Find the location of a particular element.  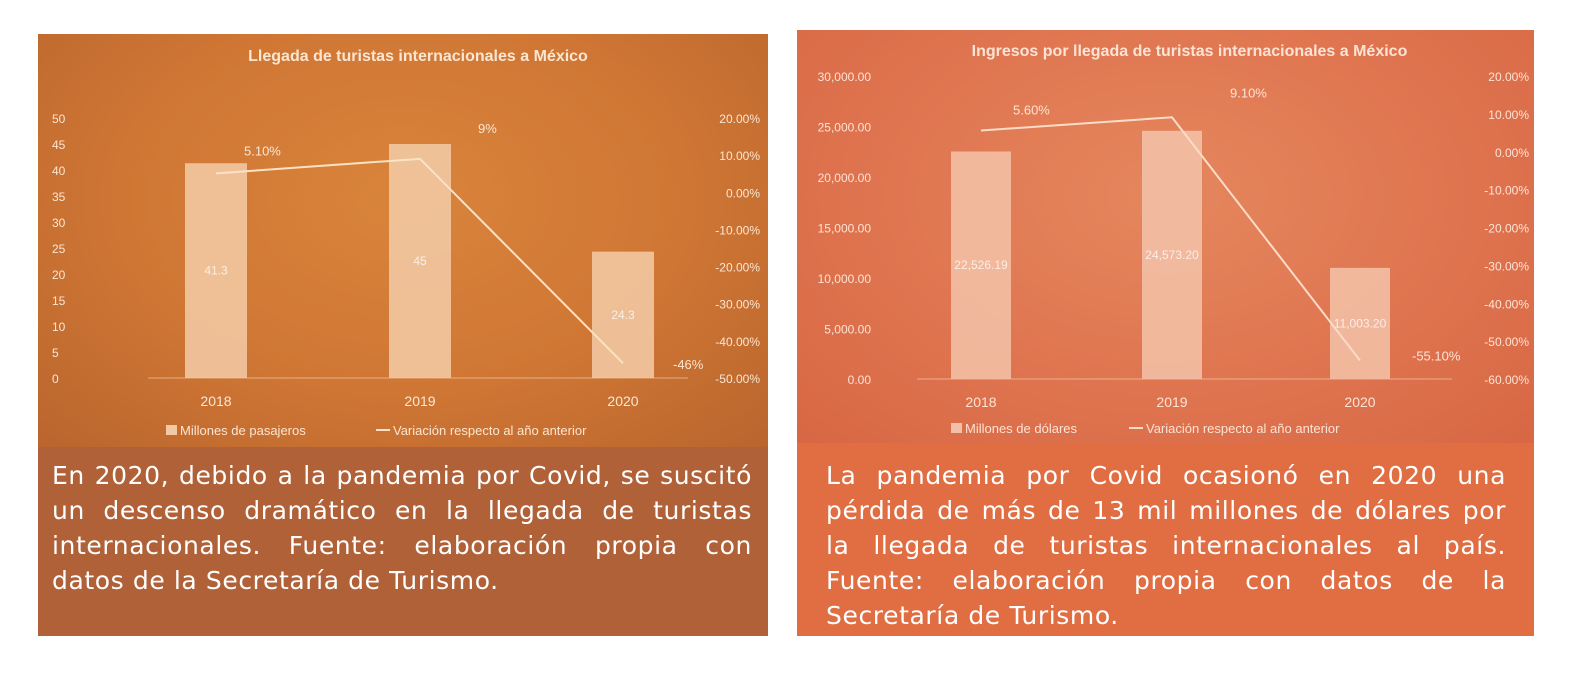

left-axis-tick-label: 10 is located at coordinates (59, 327).